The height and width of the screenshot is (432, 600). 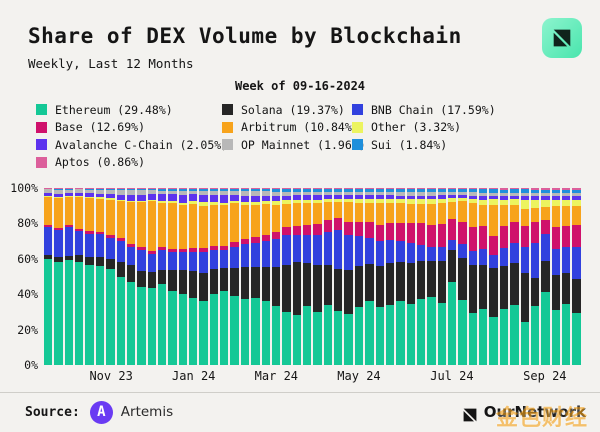 I want to click on ournetwork-logo-icon, so click(x=562, y=38).